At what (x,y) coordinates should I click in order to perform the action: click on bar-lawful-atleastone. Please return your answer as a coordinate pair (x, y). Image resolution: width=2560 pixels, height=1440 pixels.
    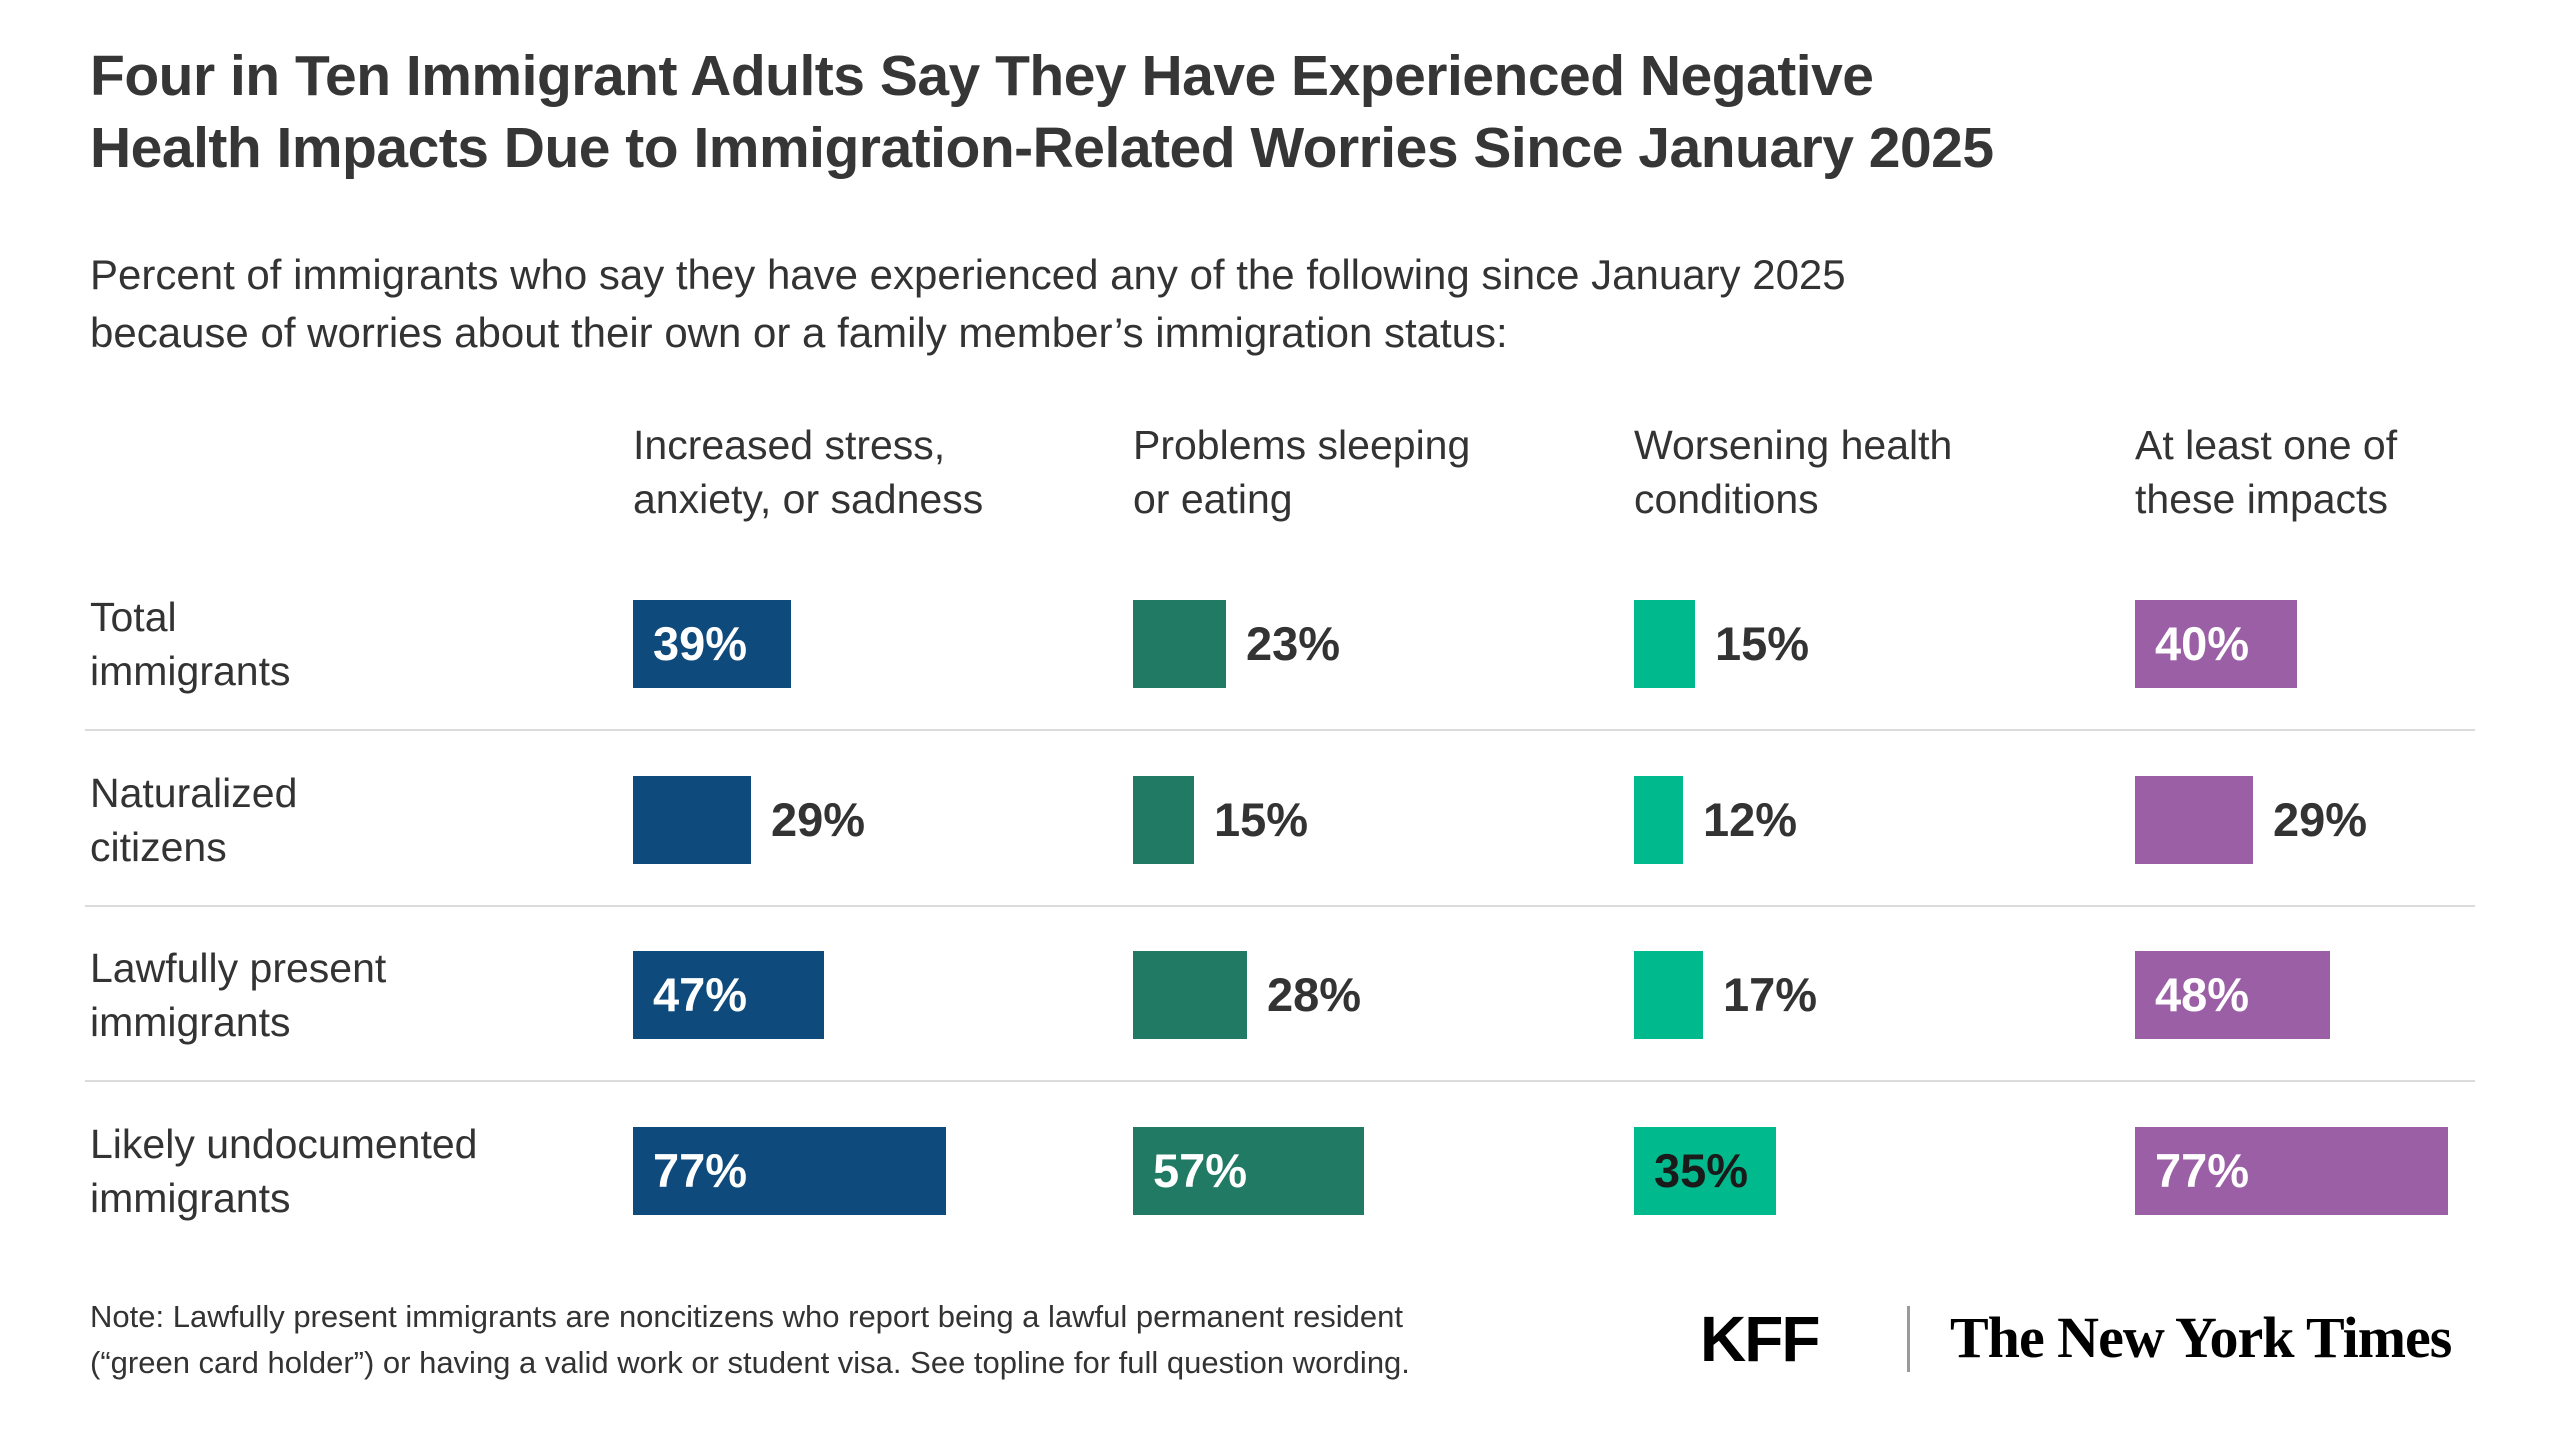
    Looking at the image, I should click on (2232, 995).